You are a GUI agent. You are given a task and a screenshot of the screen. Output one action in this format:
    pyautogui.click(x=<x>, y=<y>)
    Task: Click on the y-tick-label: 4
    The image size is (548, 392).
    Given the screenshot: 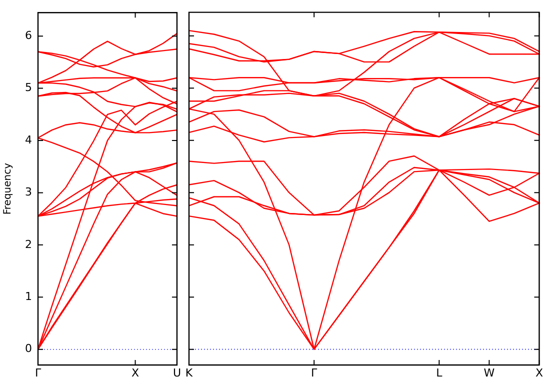 What is the action you would take?
    pyautogui.click(x=28, y=139)
    